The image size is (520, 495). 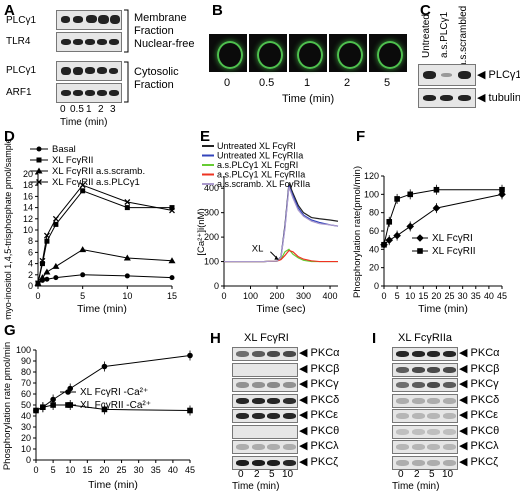 I want to click on fraction-label: Nuclear-free, so click(x=164, y=44).